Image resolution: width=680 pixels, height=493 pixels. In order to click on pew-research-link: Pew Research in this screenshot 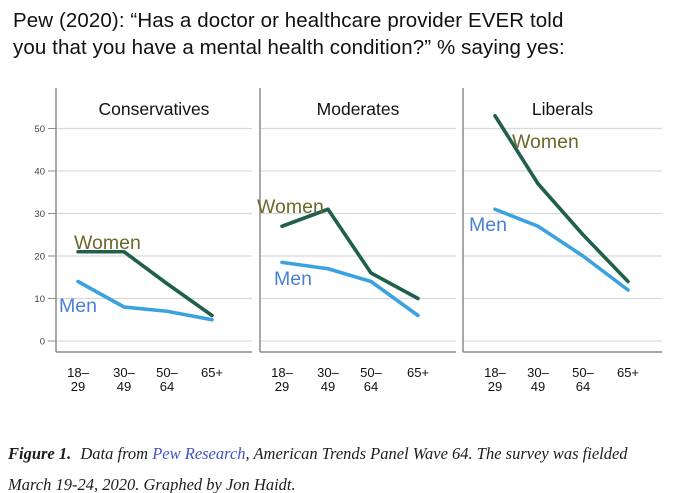, I will do `click(199, 453)`.